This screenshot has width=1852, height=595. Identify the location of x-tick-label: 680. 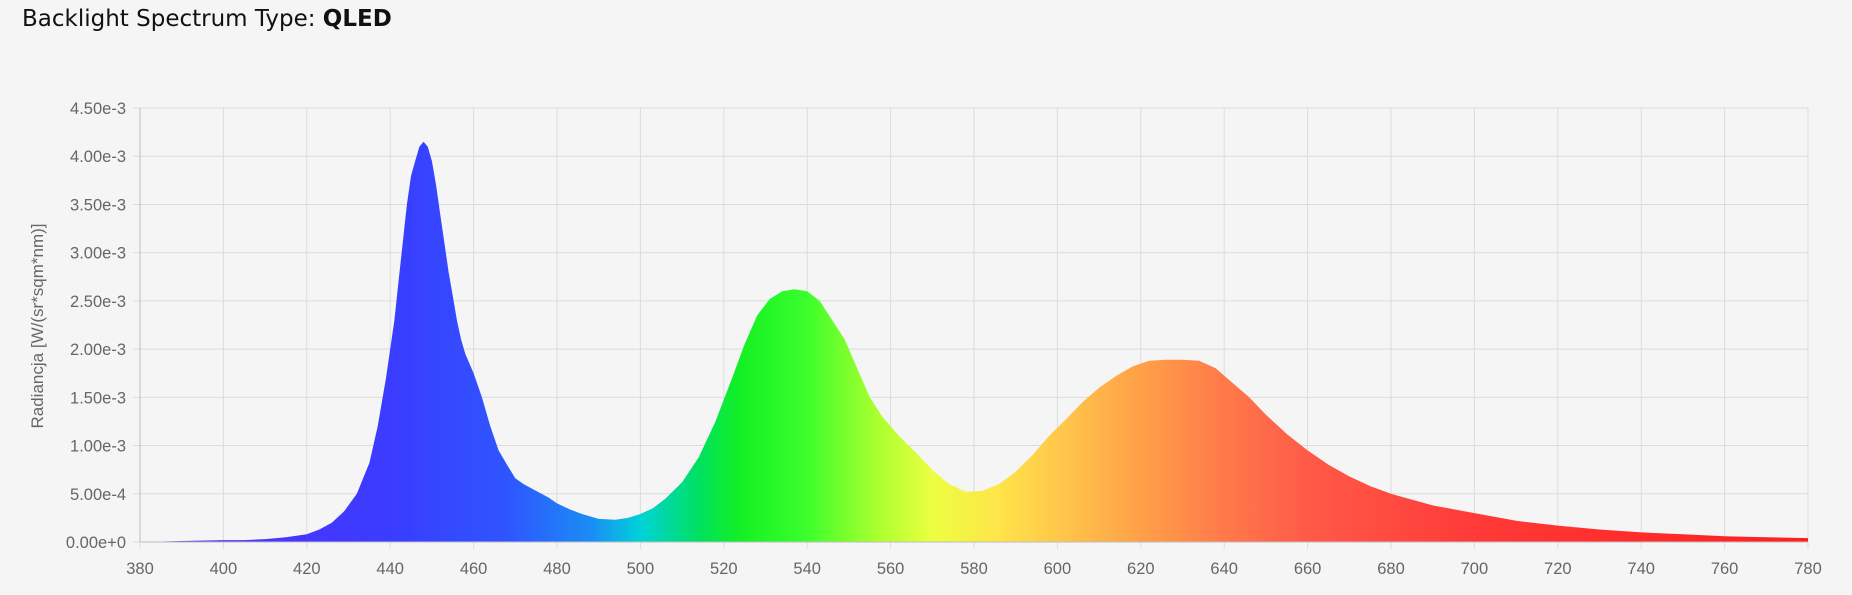
(1391, 569).